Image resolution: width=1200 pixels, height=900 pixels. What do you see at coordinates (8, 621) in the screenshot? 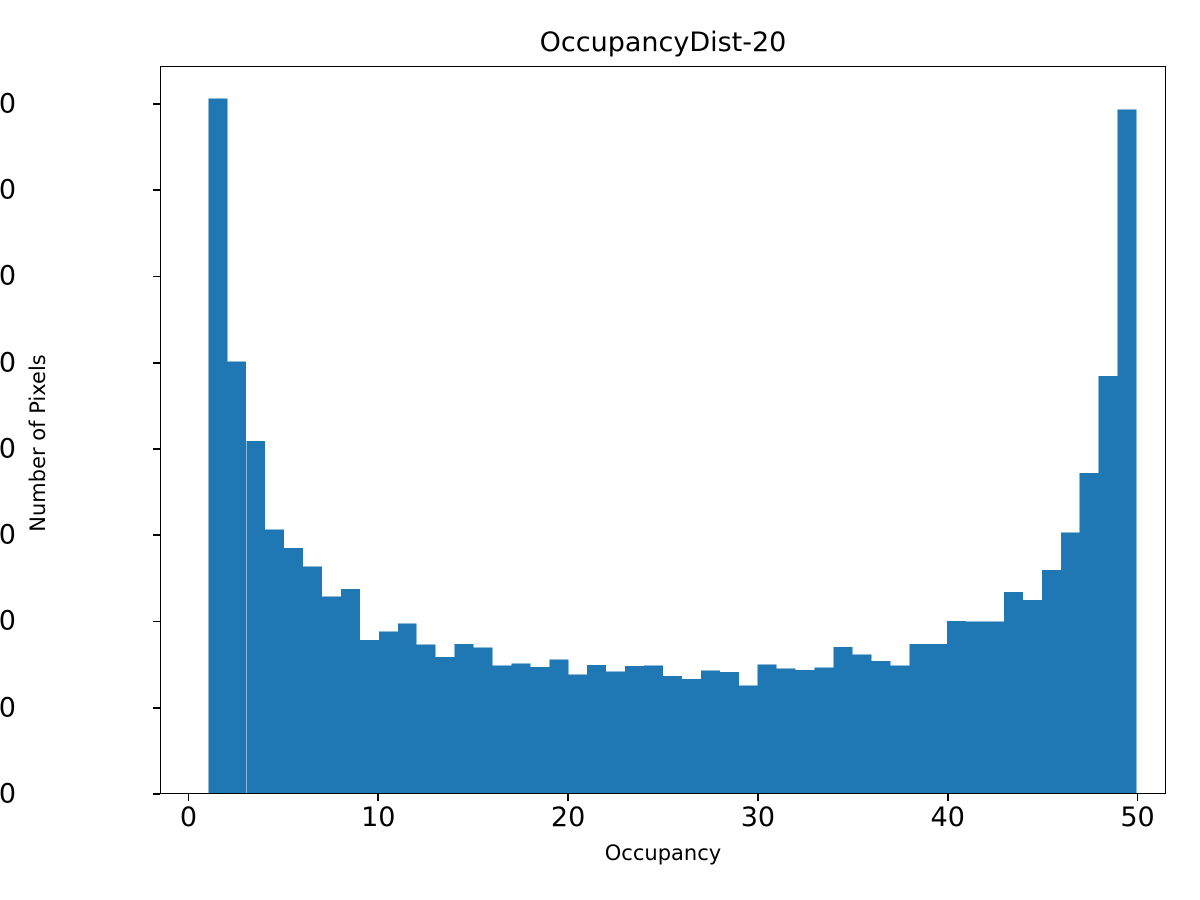
I see `y-axis-tick-label: 400` at bounding box center [8, 621].